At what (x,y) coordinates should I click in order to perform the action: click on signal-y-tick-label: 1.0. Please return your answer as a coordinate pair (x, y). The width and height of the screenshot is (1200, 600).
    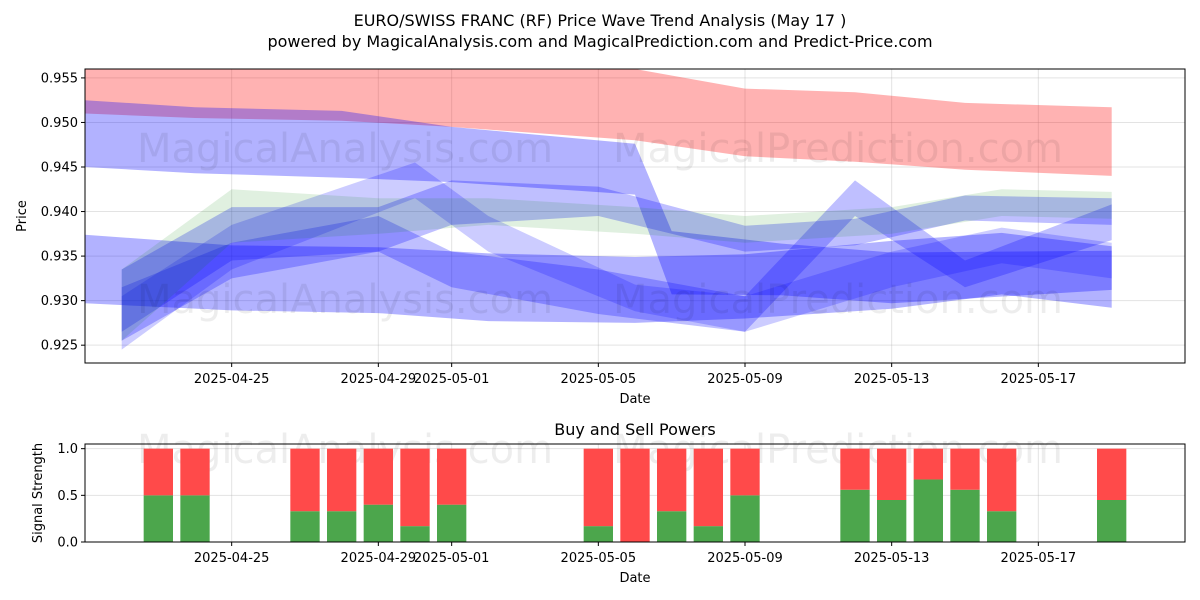
    Looking at the image, I should click on (67, 449).